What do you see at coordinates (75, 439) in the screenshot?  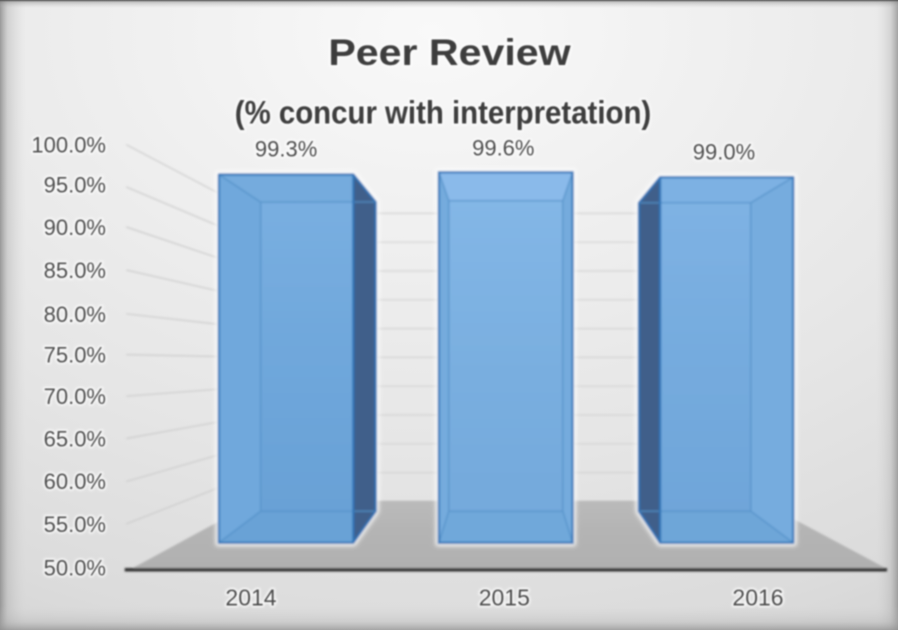 I see `svg-text: 65.0%` at bounding box center [75, 439].